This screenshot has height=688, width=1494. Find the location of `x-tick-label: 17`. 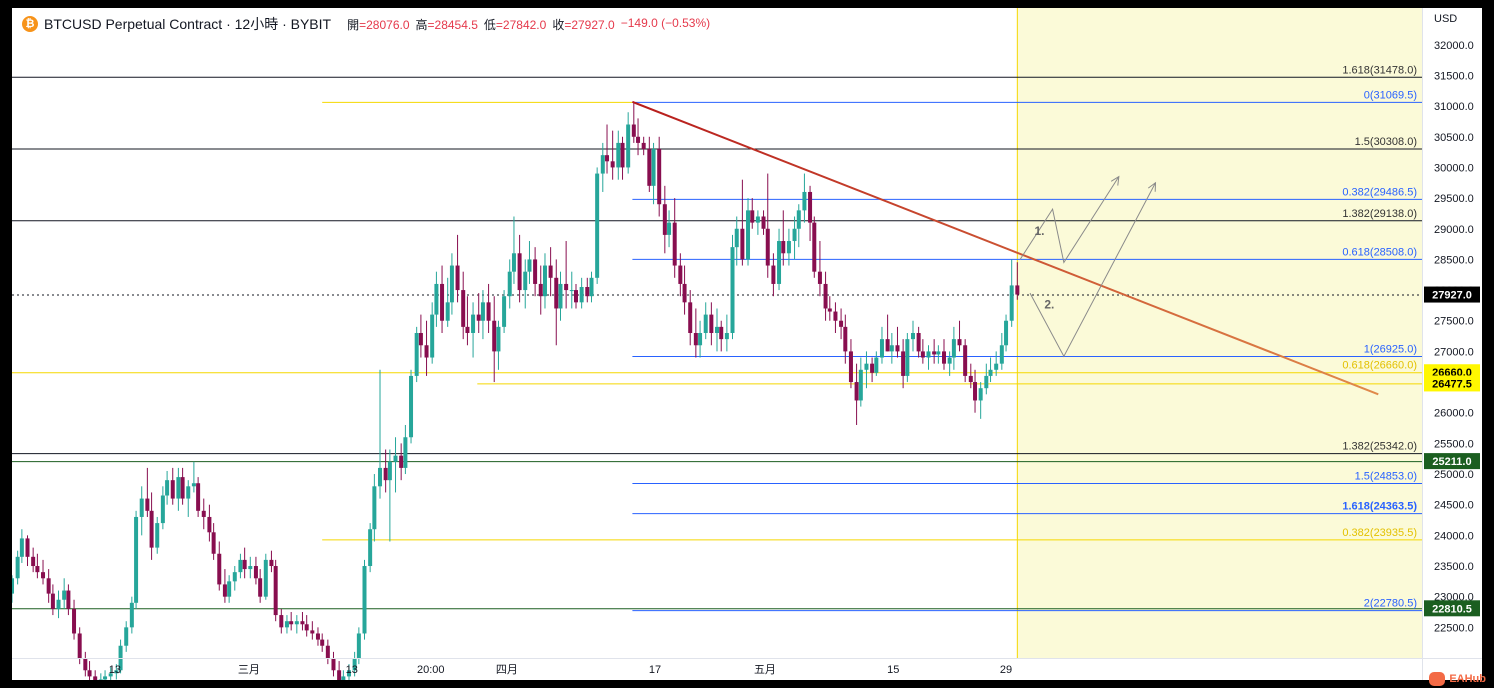

x-tick-label: 17 is located at coordinates (655, 670).